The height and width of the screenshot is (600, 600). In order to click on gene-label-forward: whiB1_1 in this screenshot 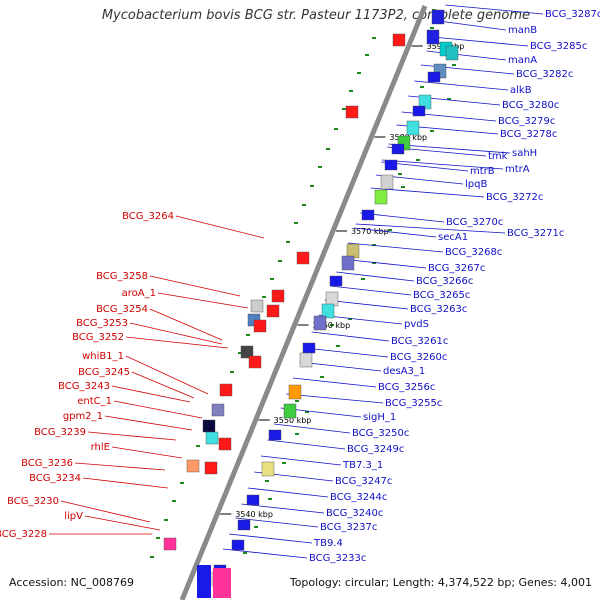, I will do `click(103, 356)`.